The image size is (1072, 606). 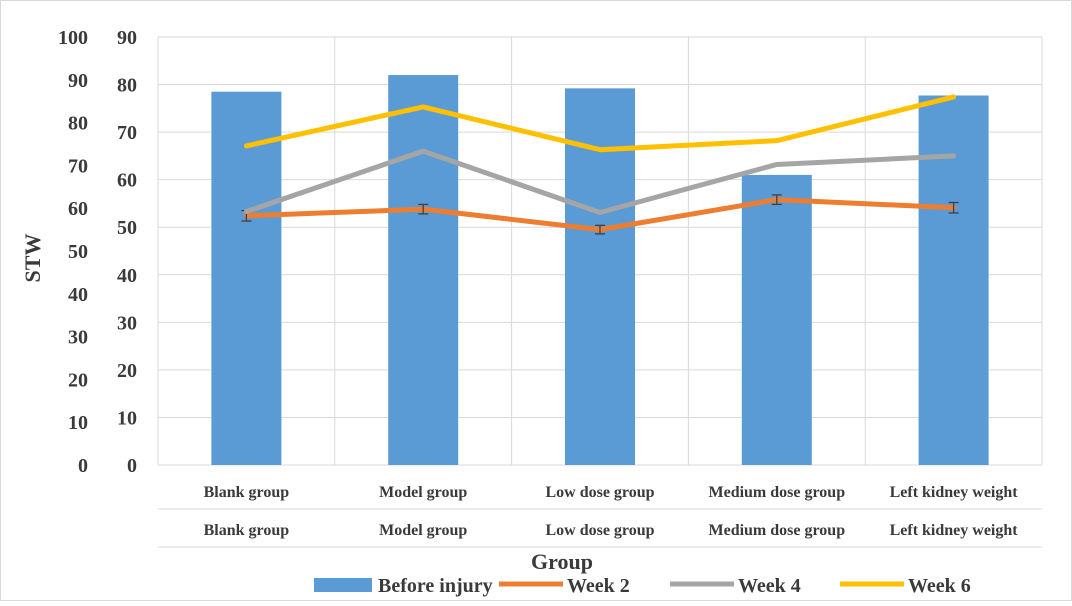 What do you see at coordinates (939, 586) in the screenshot?
I see `legend-label-week-6: Week 6` at bounding box center [939, 586].